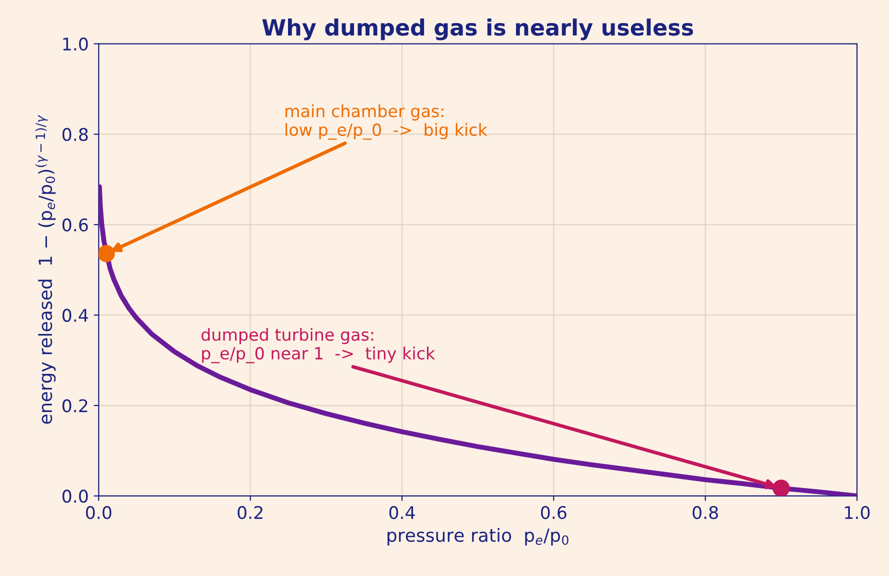  I want to click on y-tick-label: 1.0, so click(75, 44).